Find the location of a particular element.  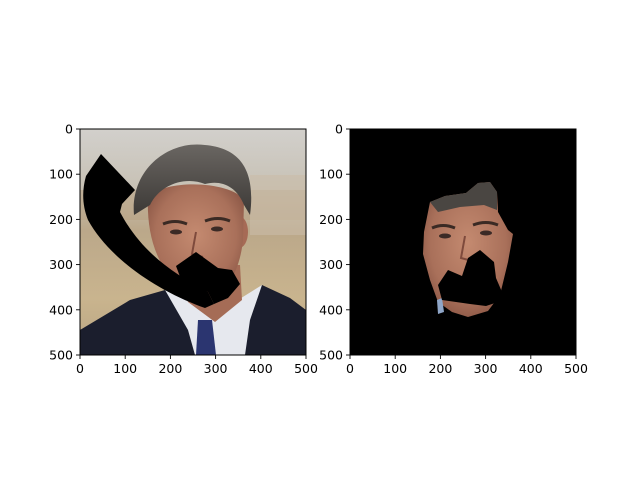

masked-face-image-x-tick-label: 100 is located at coordinates (395, 368).